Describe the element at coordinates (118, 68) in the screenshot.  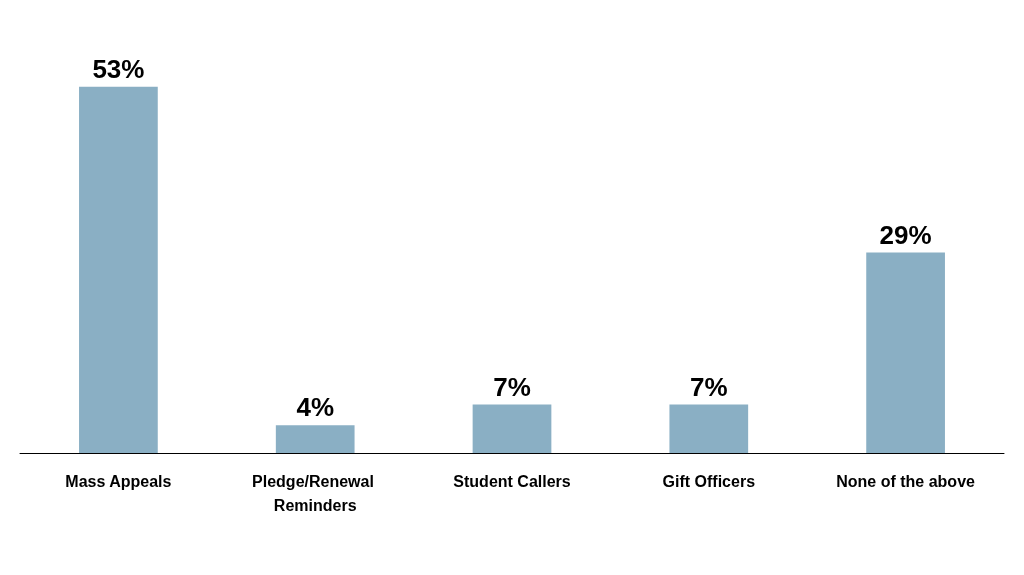
I see `data-label: 53%` at that location.